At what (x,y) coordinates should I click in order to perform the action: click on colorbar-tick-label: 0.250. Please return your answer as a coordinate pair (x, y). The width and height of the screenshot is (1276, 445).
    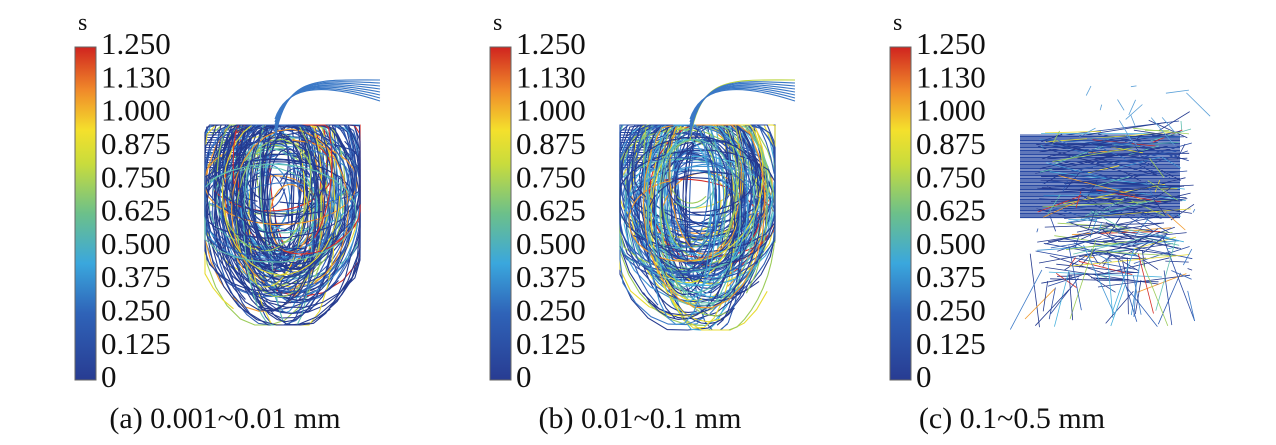
    Looking at the image, I should click on (551, 310).